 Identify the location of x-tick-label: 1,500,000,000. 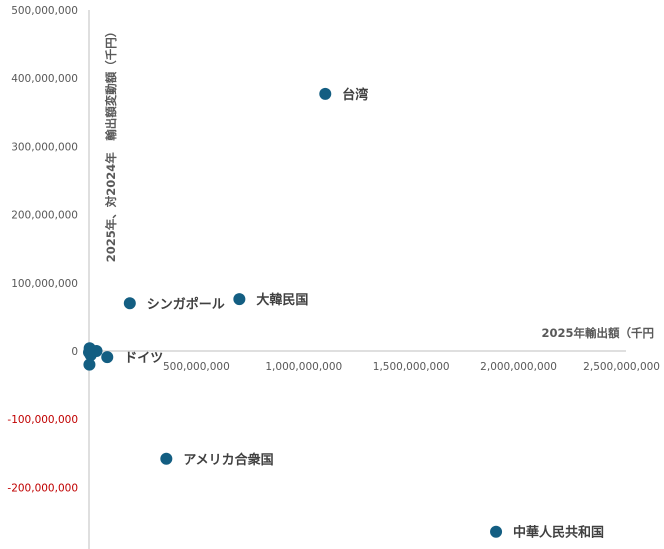
(411, 367).